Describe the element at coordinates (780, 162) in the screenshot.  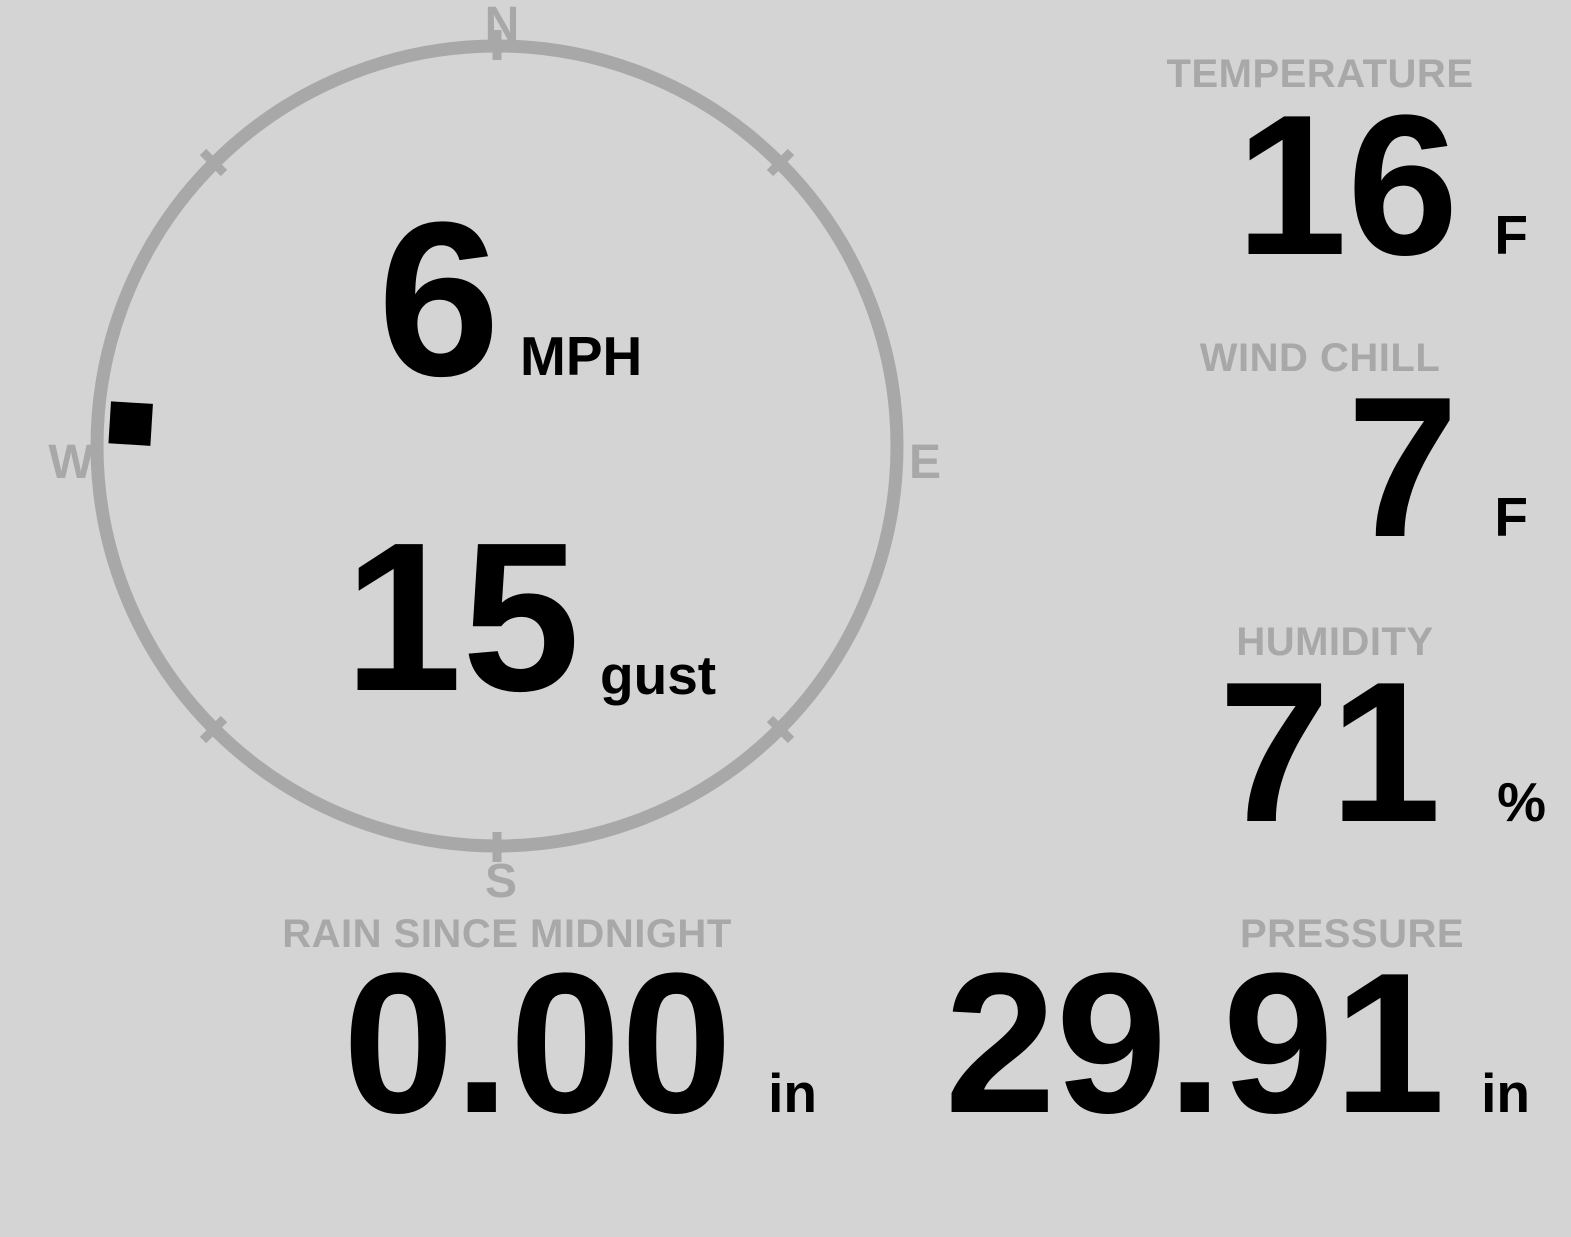
I see `compass-tick-northeast` at that location.